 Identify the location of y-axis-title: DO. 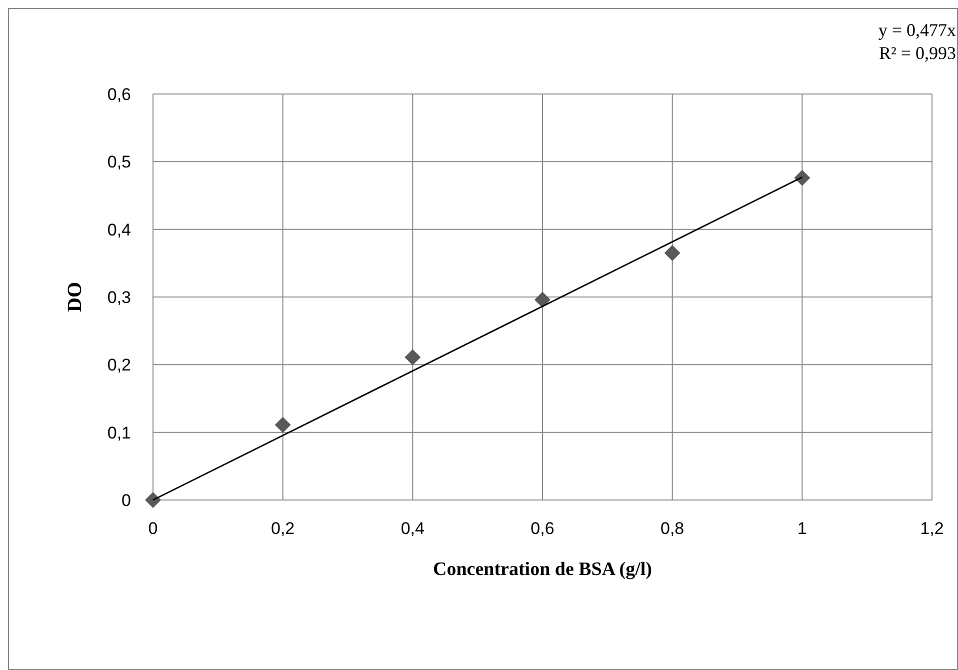
(75, 297).